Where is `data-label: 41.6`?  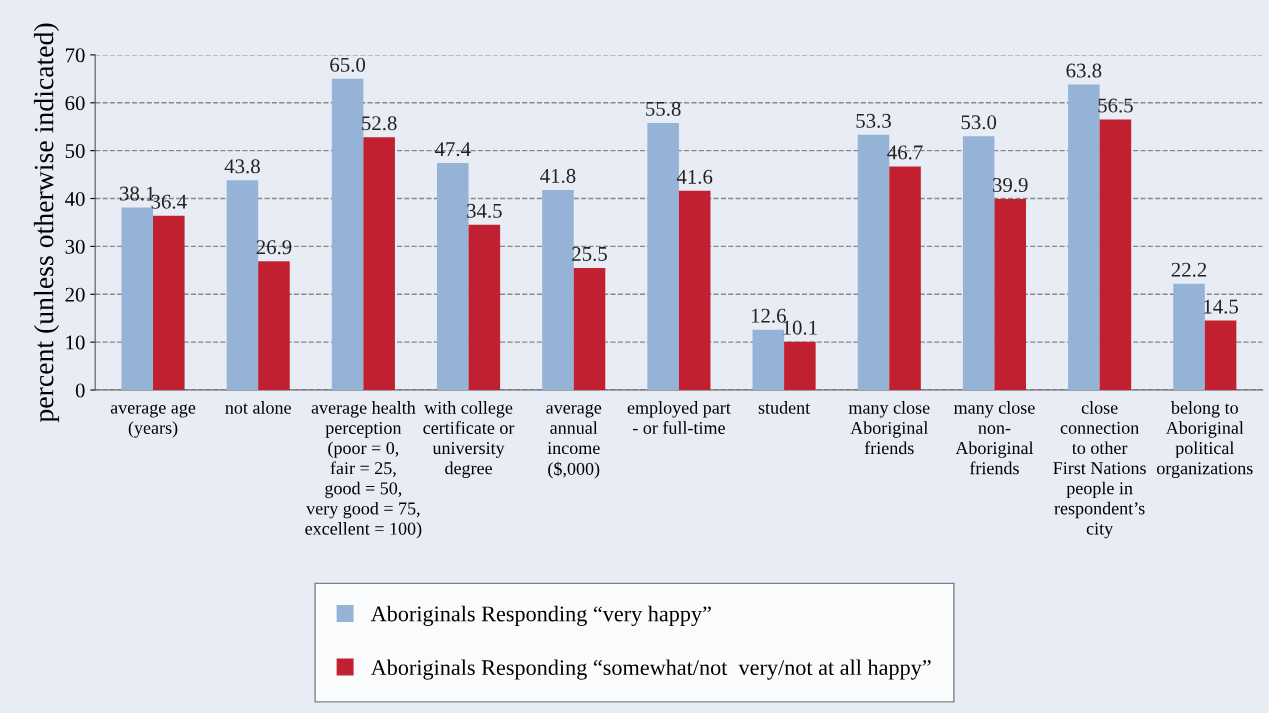
data-label: 41.6 is located at coordinates (694, 176).